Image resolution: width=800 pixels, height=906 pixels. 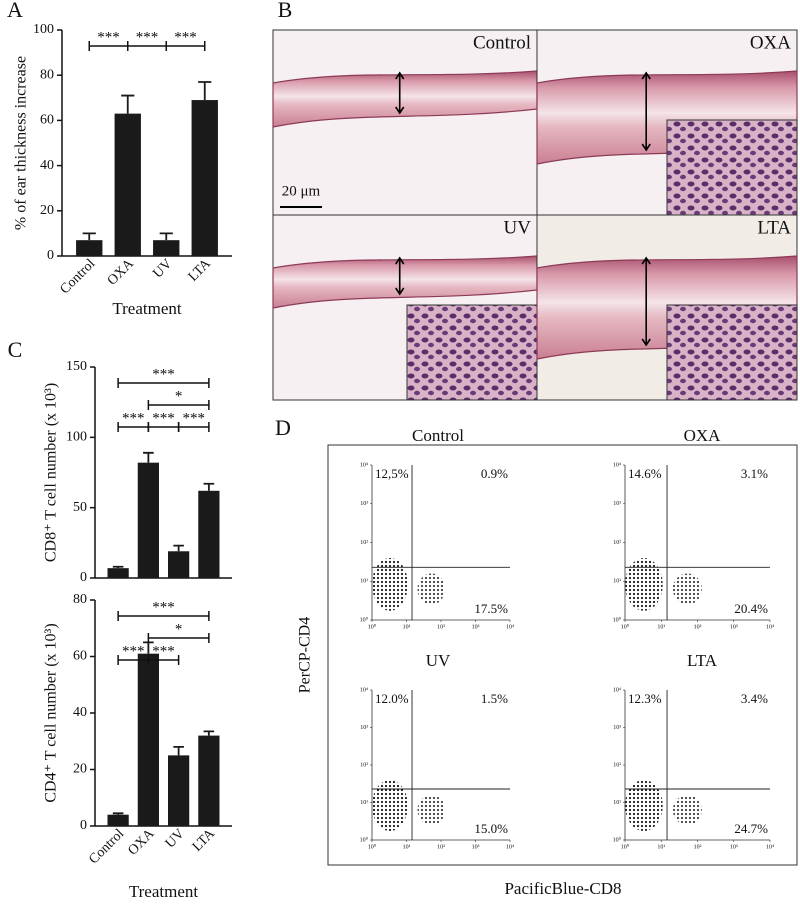 What do you see at coordinates (703, 435) in the screenshot?
I see `plot-title: OXA` at bounding box center [703, 435].